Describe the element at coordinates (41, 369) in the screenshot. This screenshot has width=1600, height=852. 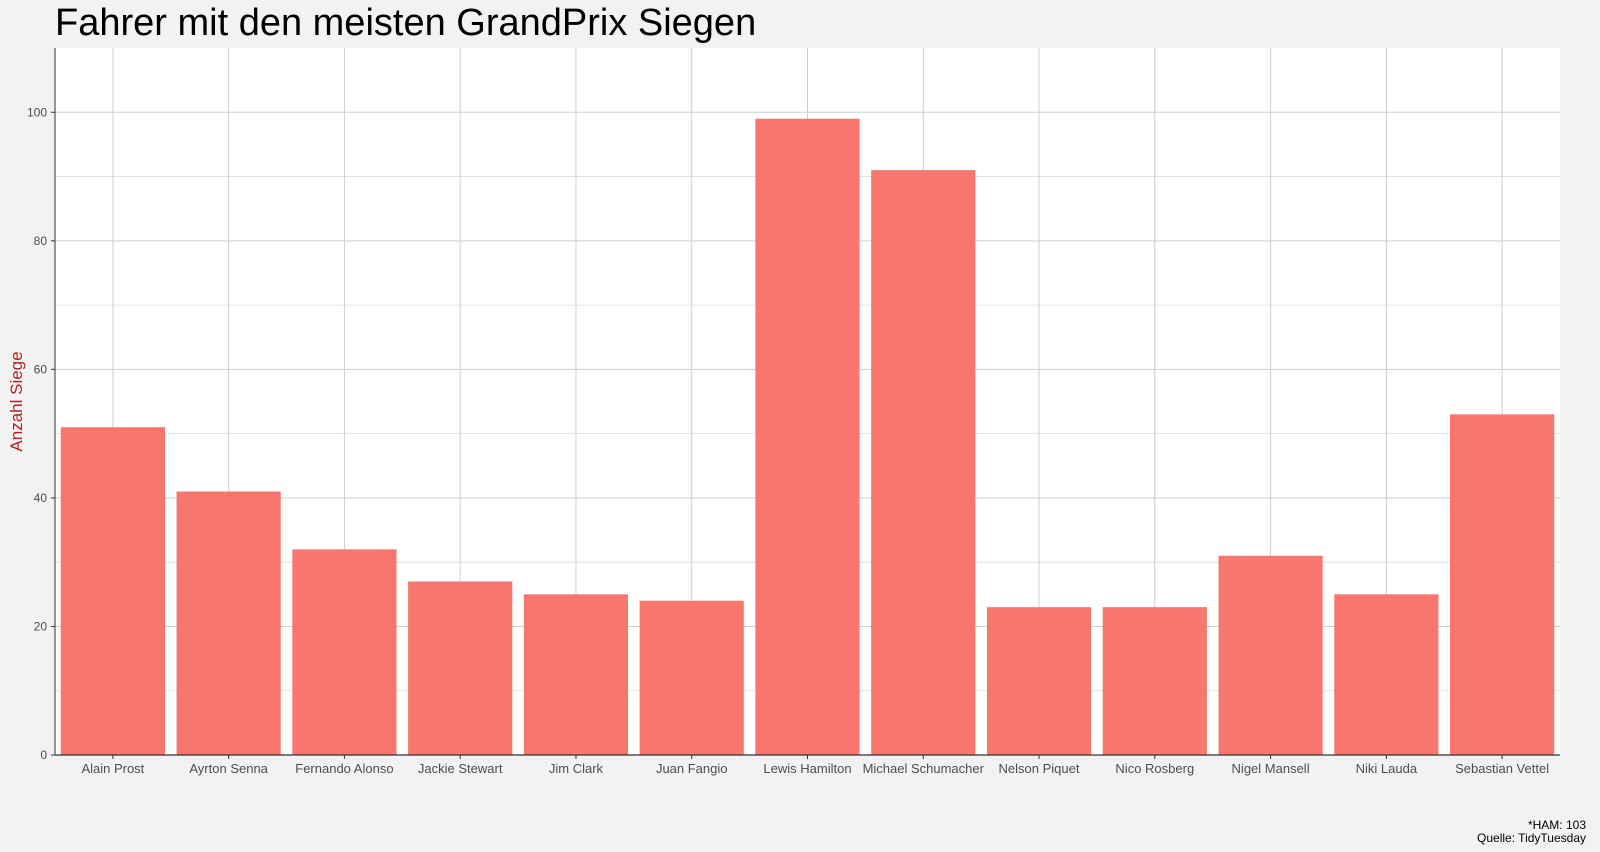
I see `y-tick-label: 60` at that location.